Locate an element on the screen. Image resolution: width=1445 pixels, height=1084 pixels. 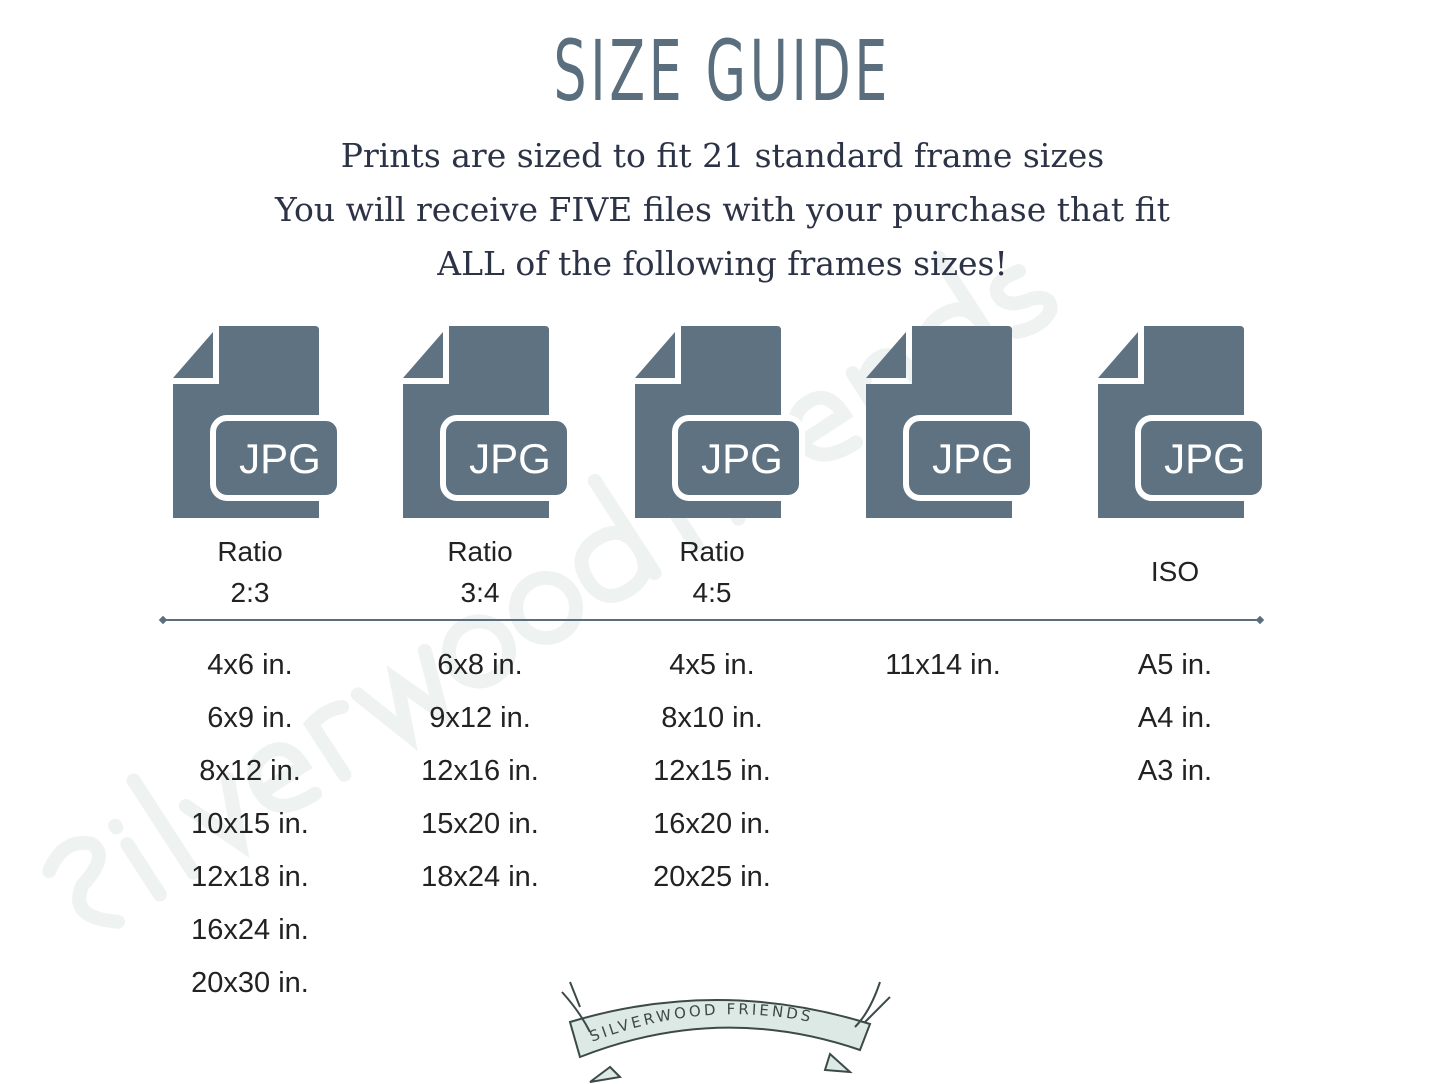
divider-line is located at coordinates (712, 620).